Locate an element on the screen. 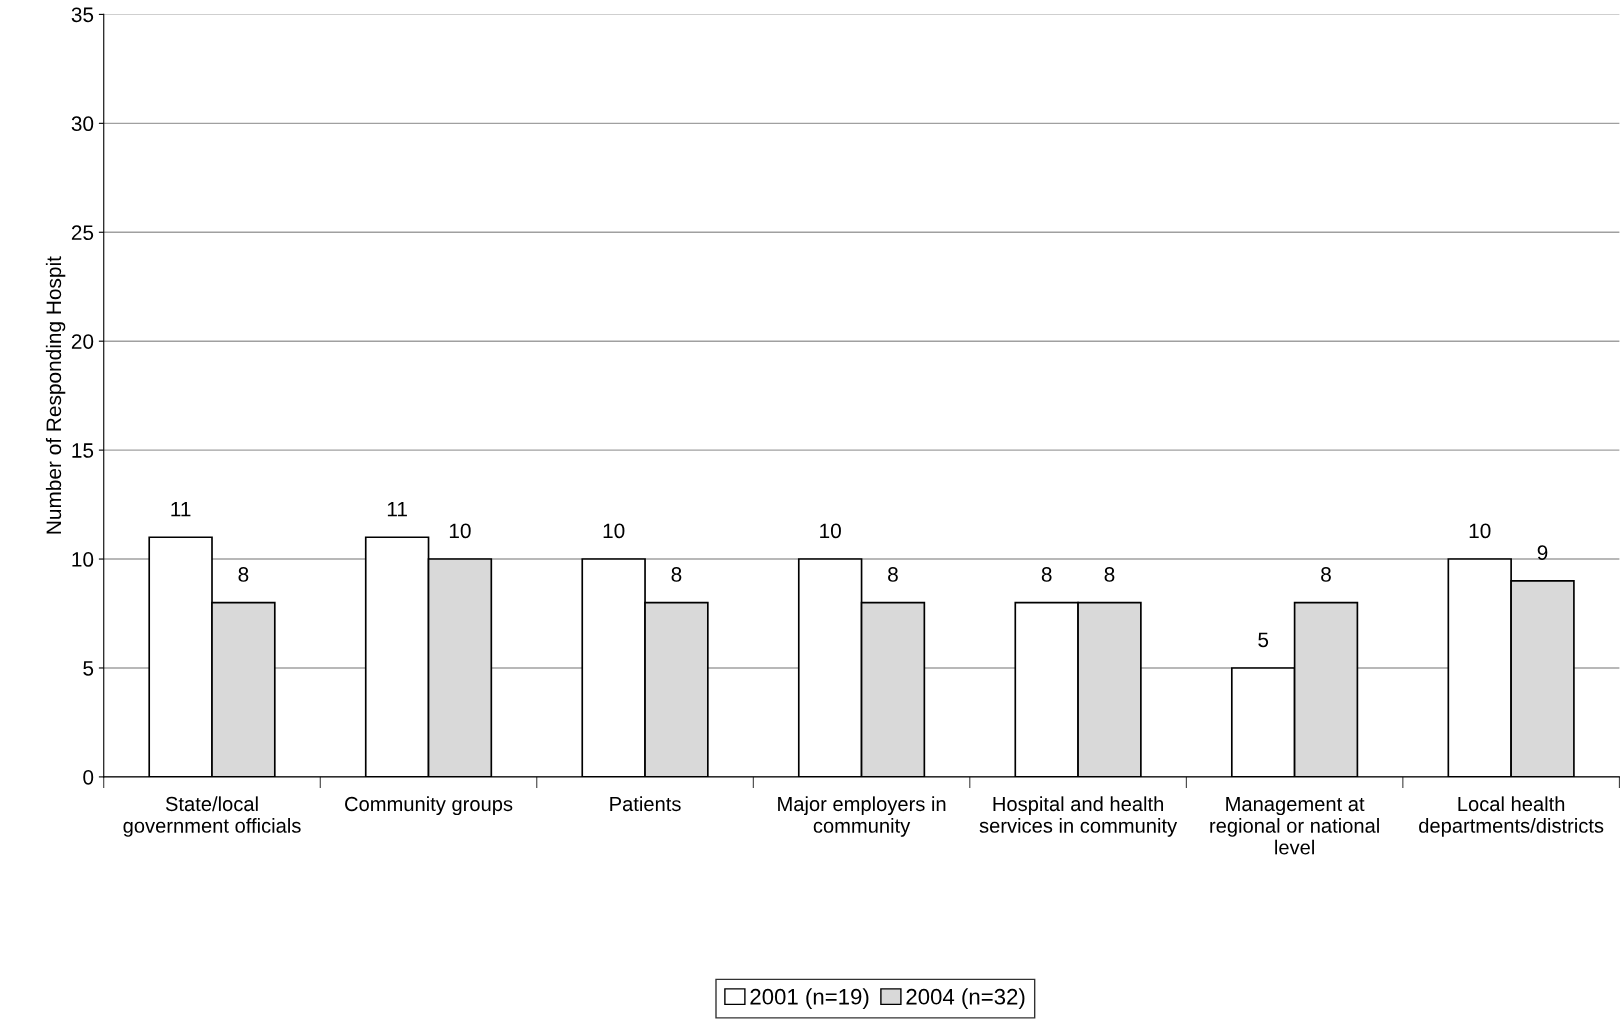 The height and width of the screenshot is (1029, 1621). legend-label: 2004 (n=32) is located at coordinates (965, 998).